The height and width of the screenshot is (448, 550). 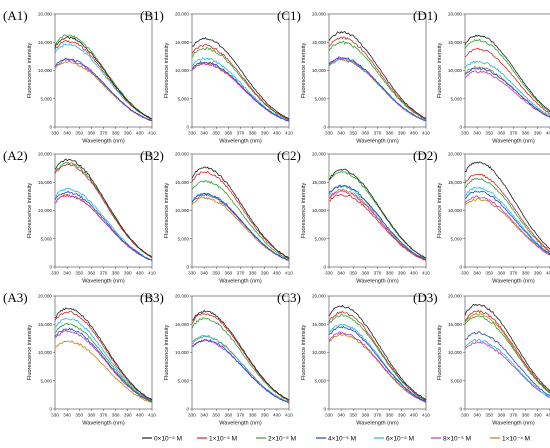 I want to click on x-tick-label: 410, so click(x=426, y=133).